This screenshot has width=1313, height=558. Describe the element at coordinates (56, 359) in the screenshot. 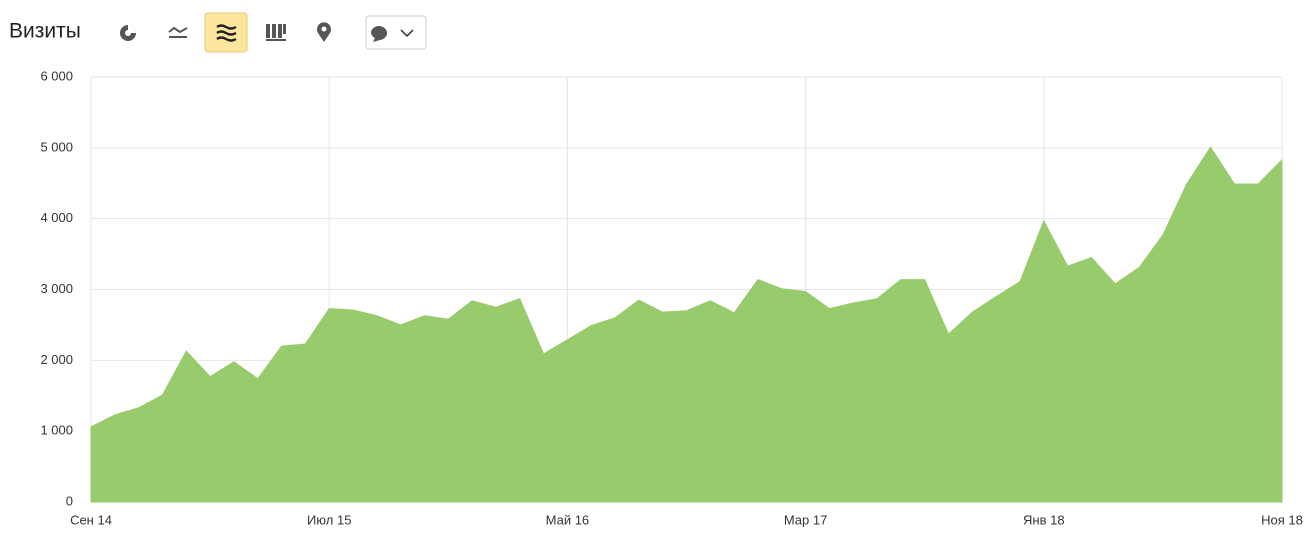

I see `y-tick-label: 2 000` at that location.